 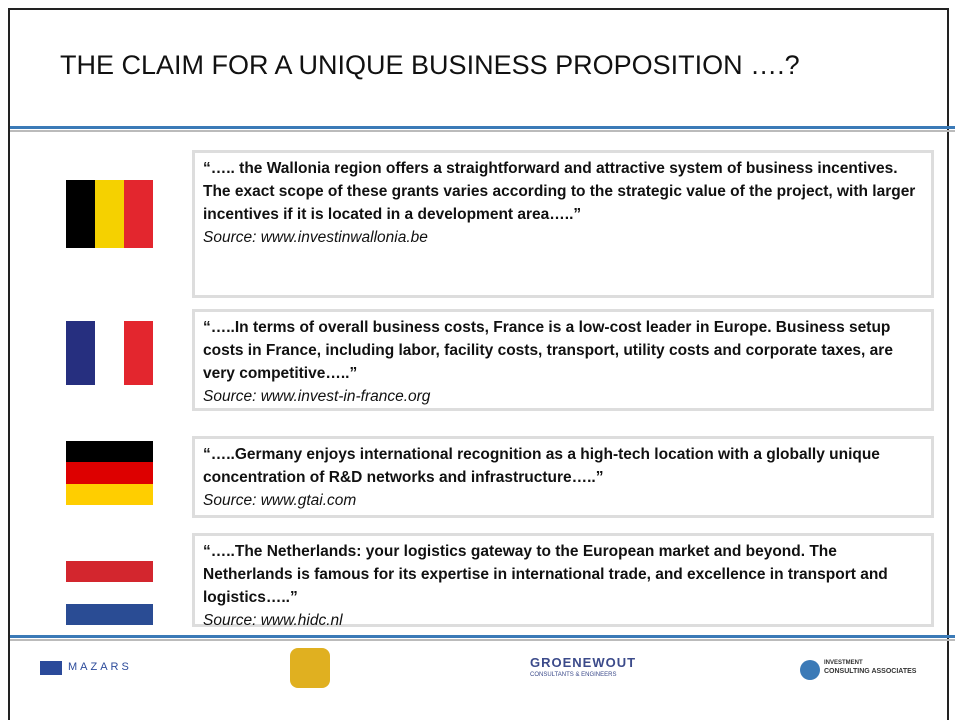 What do you see at coordinates (317, 396) in the screenshot?
I see `quote-source: Source: www.invest-in-france.org` at bounding box center [317, 396].